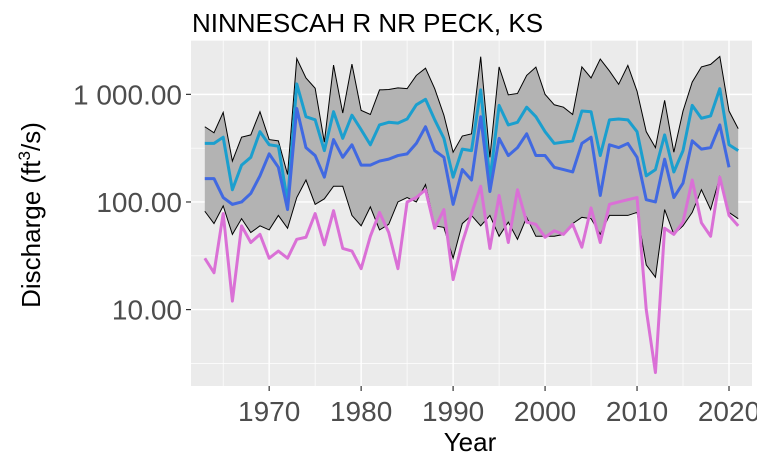  Describe the element at coordinates (31, 136) in the screenshot. I see `y-axis-title-suffix: /s)` at that location.